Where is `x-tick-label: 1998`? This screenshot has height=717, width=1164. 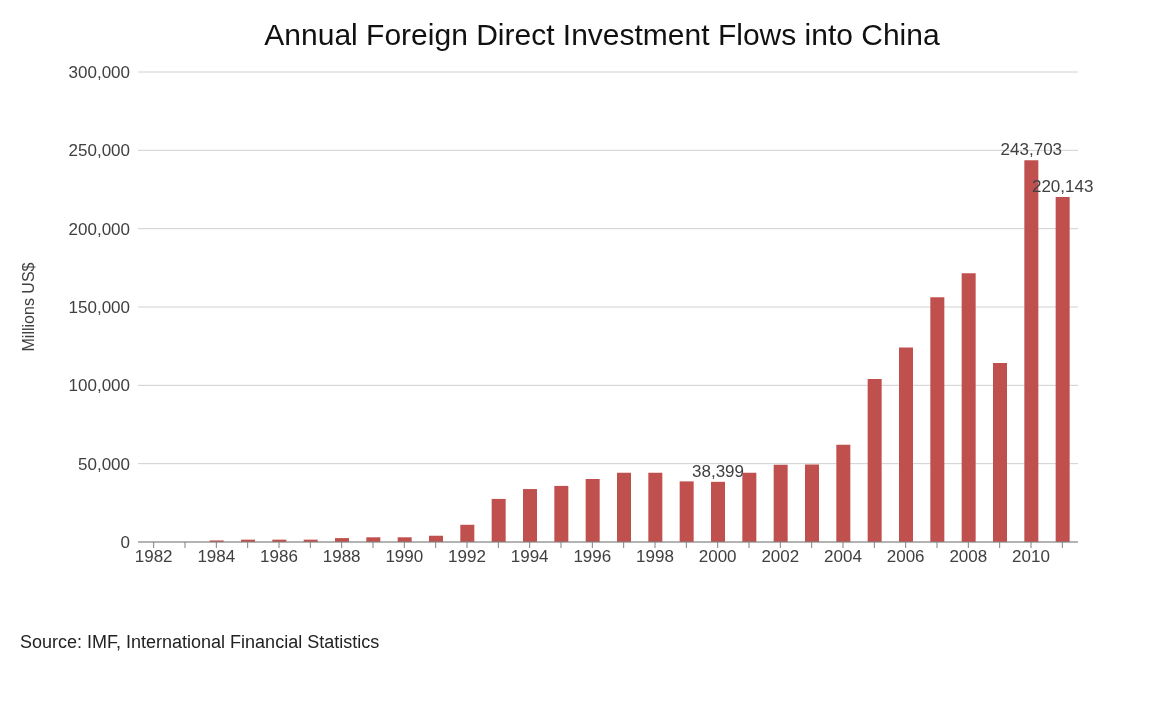
x-tick-label: 1998 is located at coordinates (655, 557).